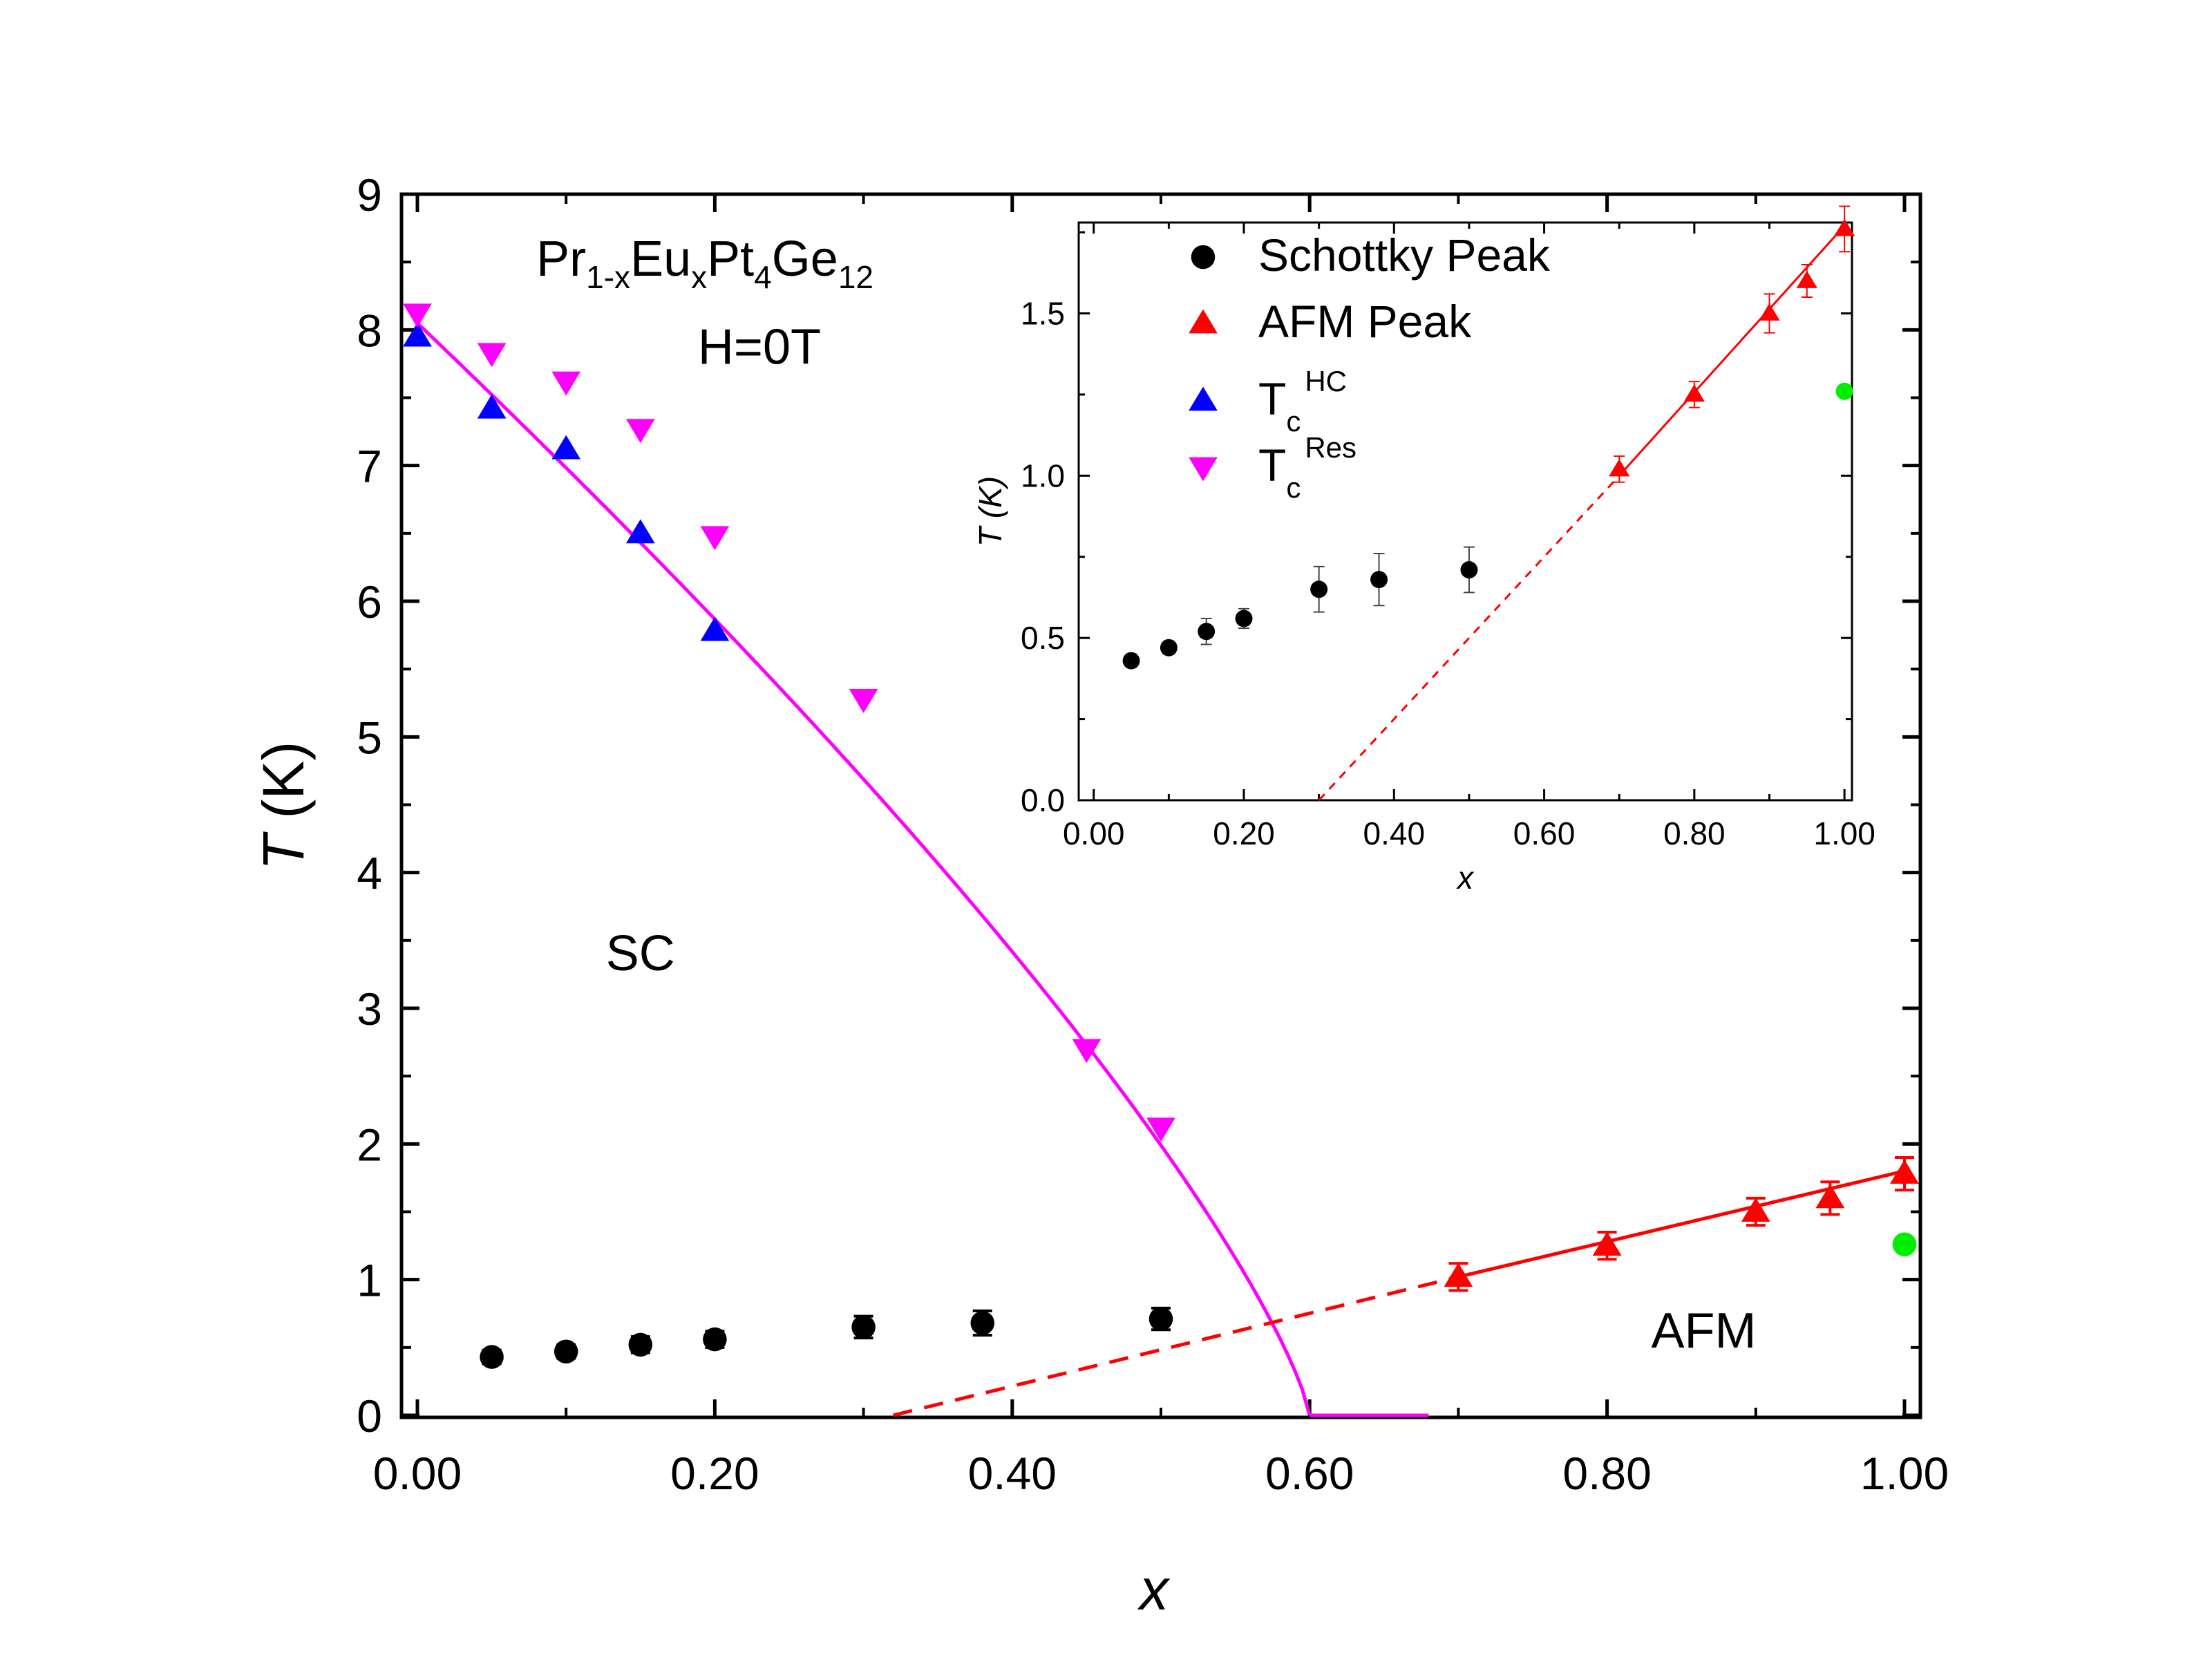 This screenshot has width=2212, height=1662. Describe the element at coordinates (1094, 833) in the screenshot. I see `inset-x-tick-label: 0.00` at that location.